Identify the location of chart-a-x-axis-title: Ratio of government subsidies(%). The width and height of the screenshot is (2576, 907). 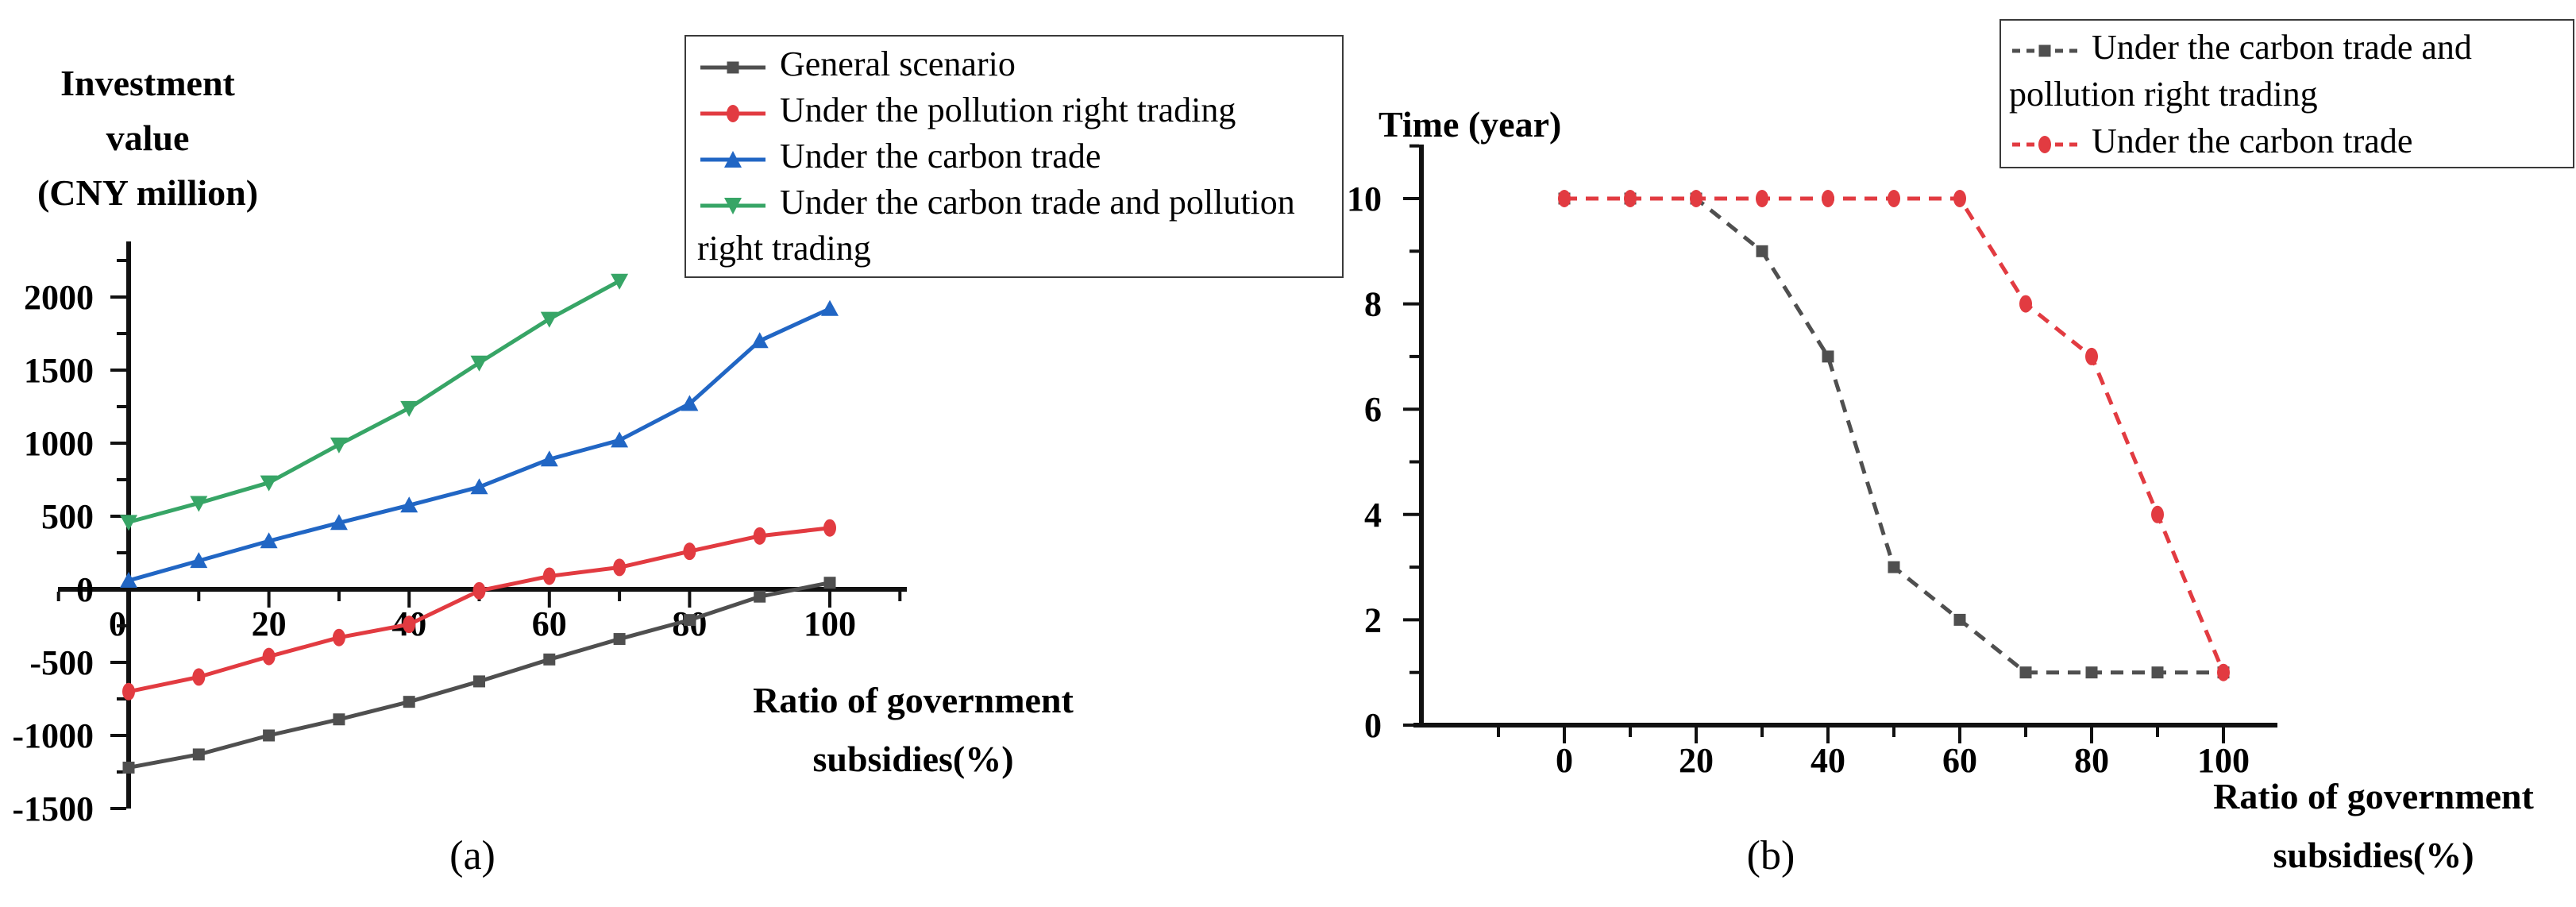
(913, 729).